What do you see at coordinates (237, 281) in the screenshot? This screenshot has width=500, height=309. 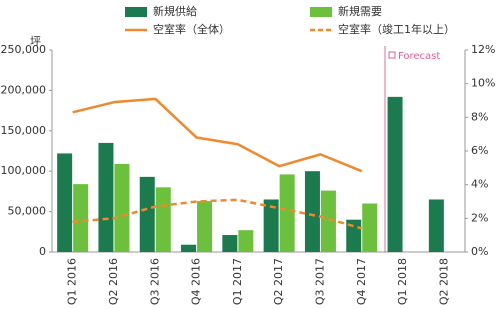 I see `x-tick-label: Q1 2017` at bounding box center [237, 281].